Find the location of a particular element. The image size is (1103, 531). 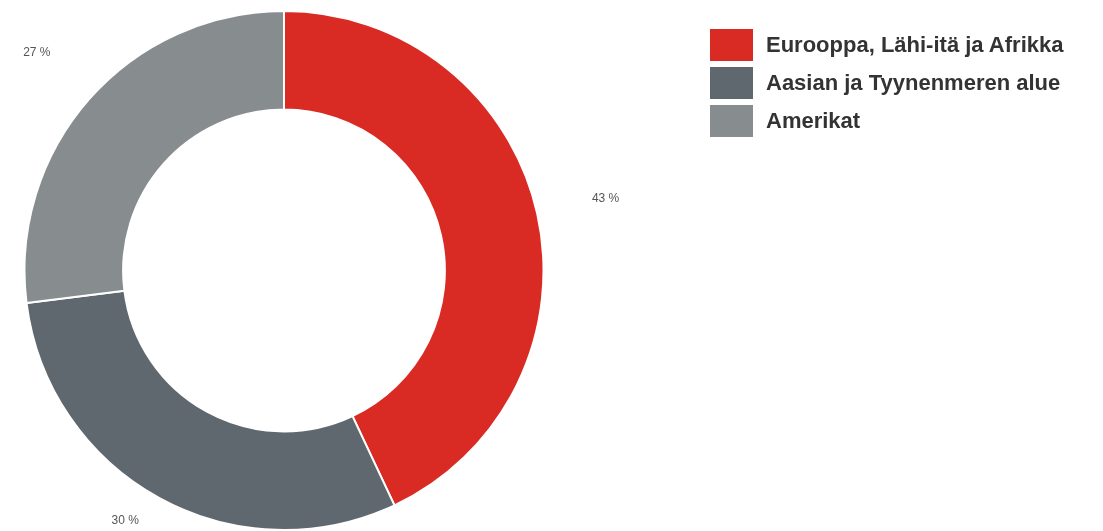

legend-label: Amerikat is located at coordinates (813, 121).